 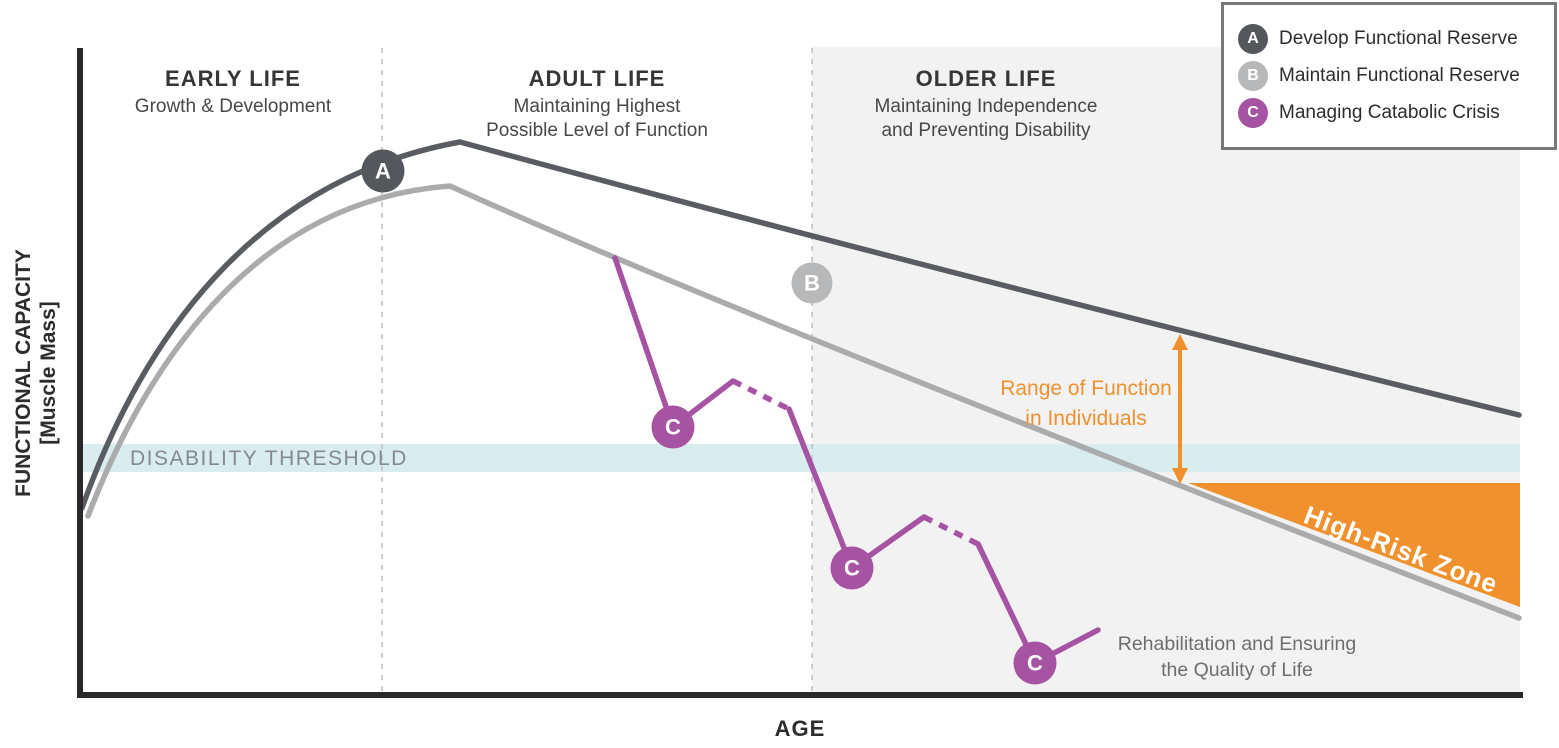 I want to click on marker-c-first-crisis: C, so click(x=673, y=427).